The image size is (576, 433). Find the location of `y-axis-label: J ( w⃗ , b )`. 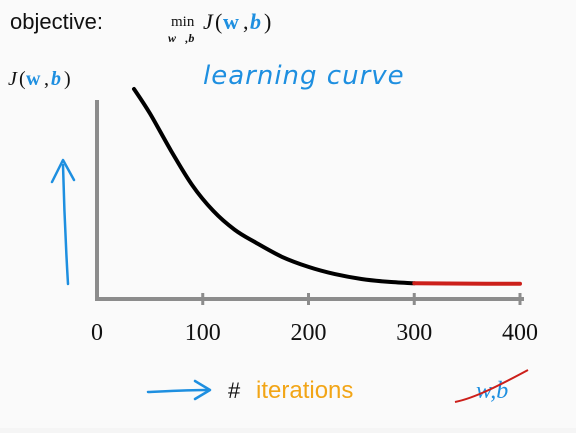

y-axis-label: J ( w⃗ , b ) is located at coordinates (39, 79).